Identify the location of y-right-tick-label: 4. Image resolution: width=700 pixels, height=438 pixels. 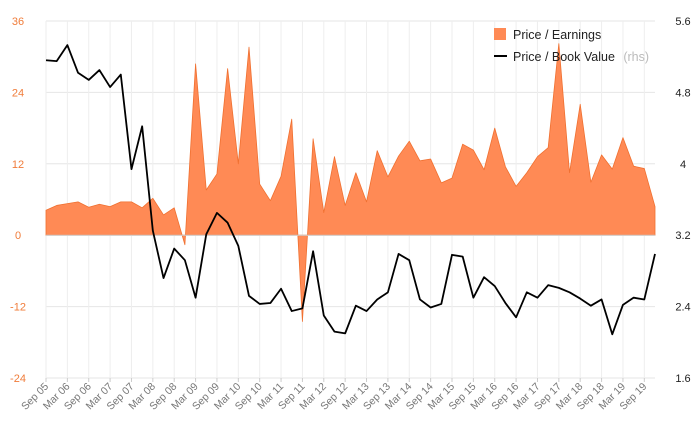
(683, 165).